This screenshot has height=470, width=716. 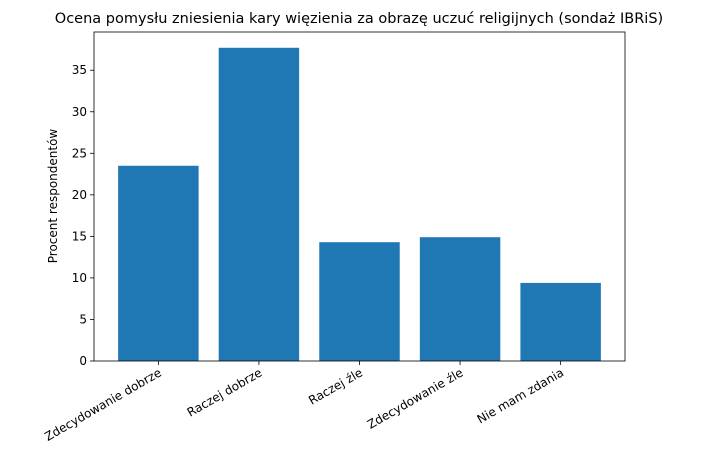 What do you see at coordinates (53, 196) in the screenshot?
I see `y-axis-label: Procent respondentów` at bounding box center [53, 196].